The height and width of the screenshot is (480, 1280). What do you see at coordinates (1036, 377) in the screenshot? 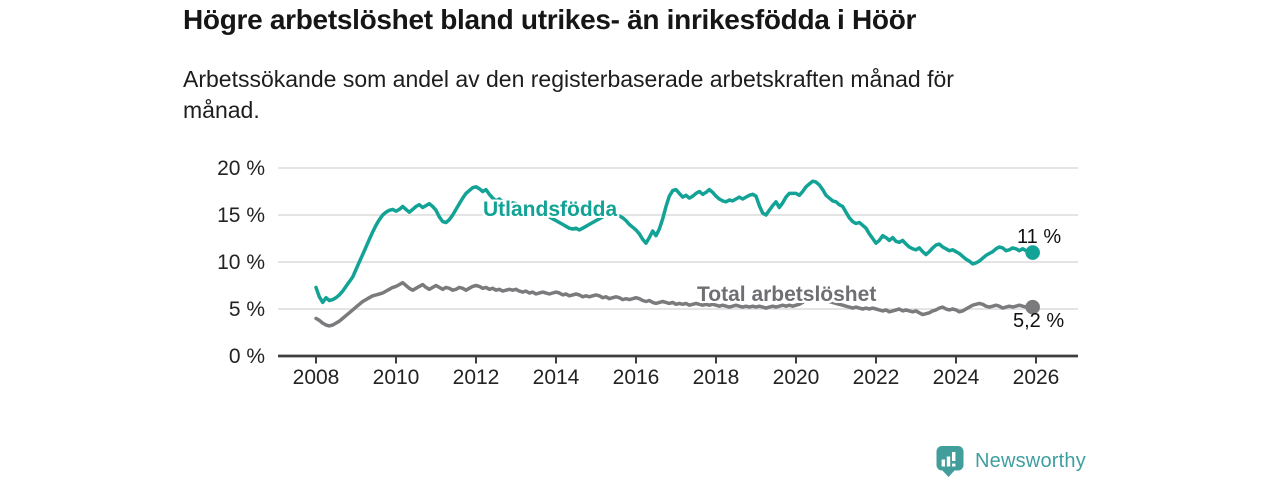
I see `svg-text: 2026` at bounding box center [1036, 377].